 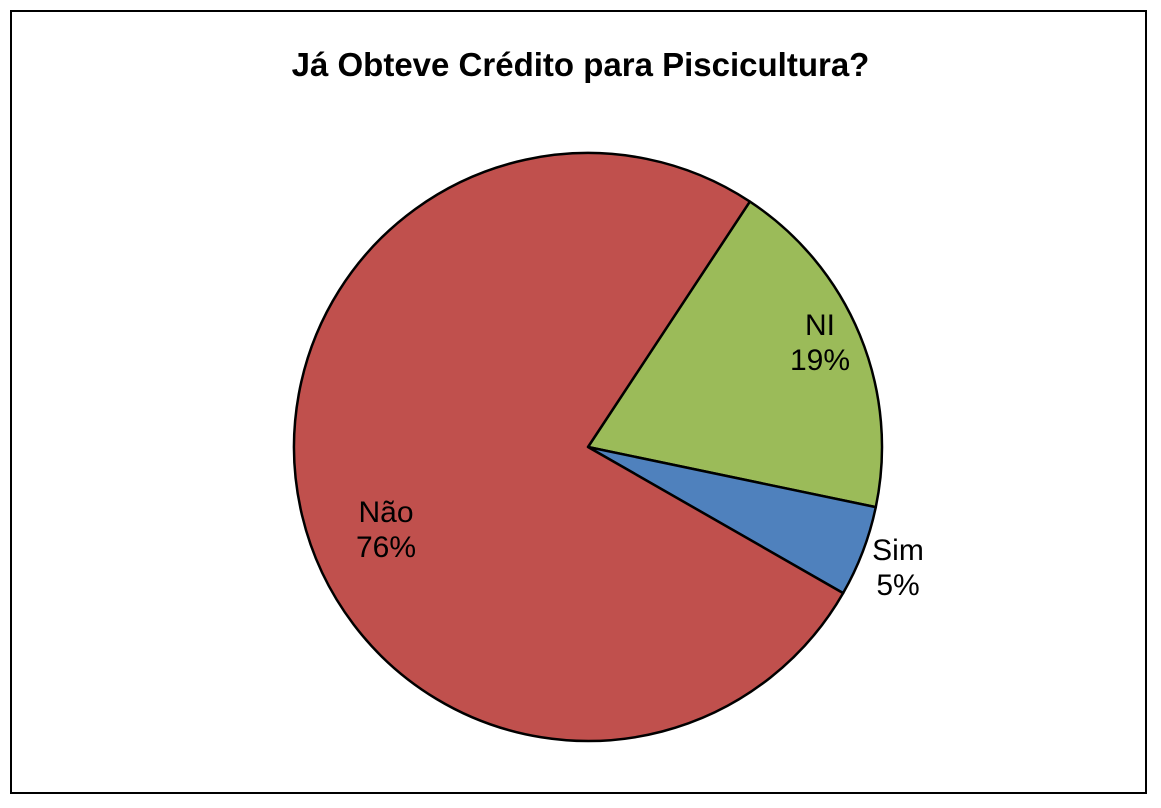 What do you see at coordinates (820, 343) in the screenshot?
I see `slice-label-ni: NI 19%` at bounding box center [820, 343].